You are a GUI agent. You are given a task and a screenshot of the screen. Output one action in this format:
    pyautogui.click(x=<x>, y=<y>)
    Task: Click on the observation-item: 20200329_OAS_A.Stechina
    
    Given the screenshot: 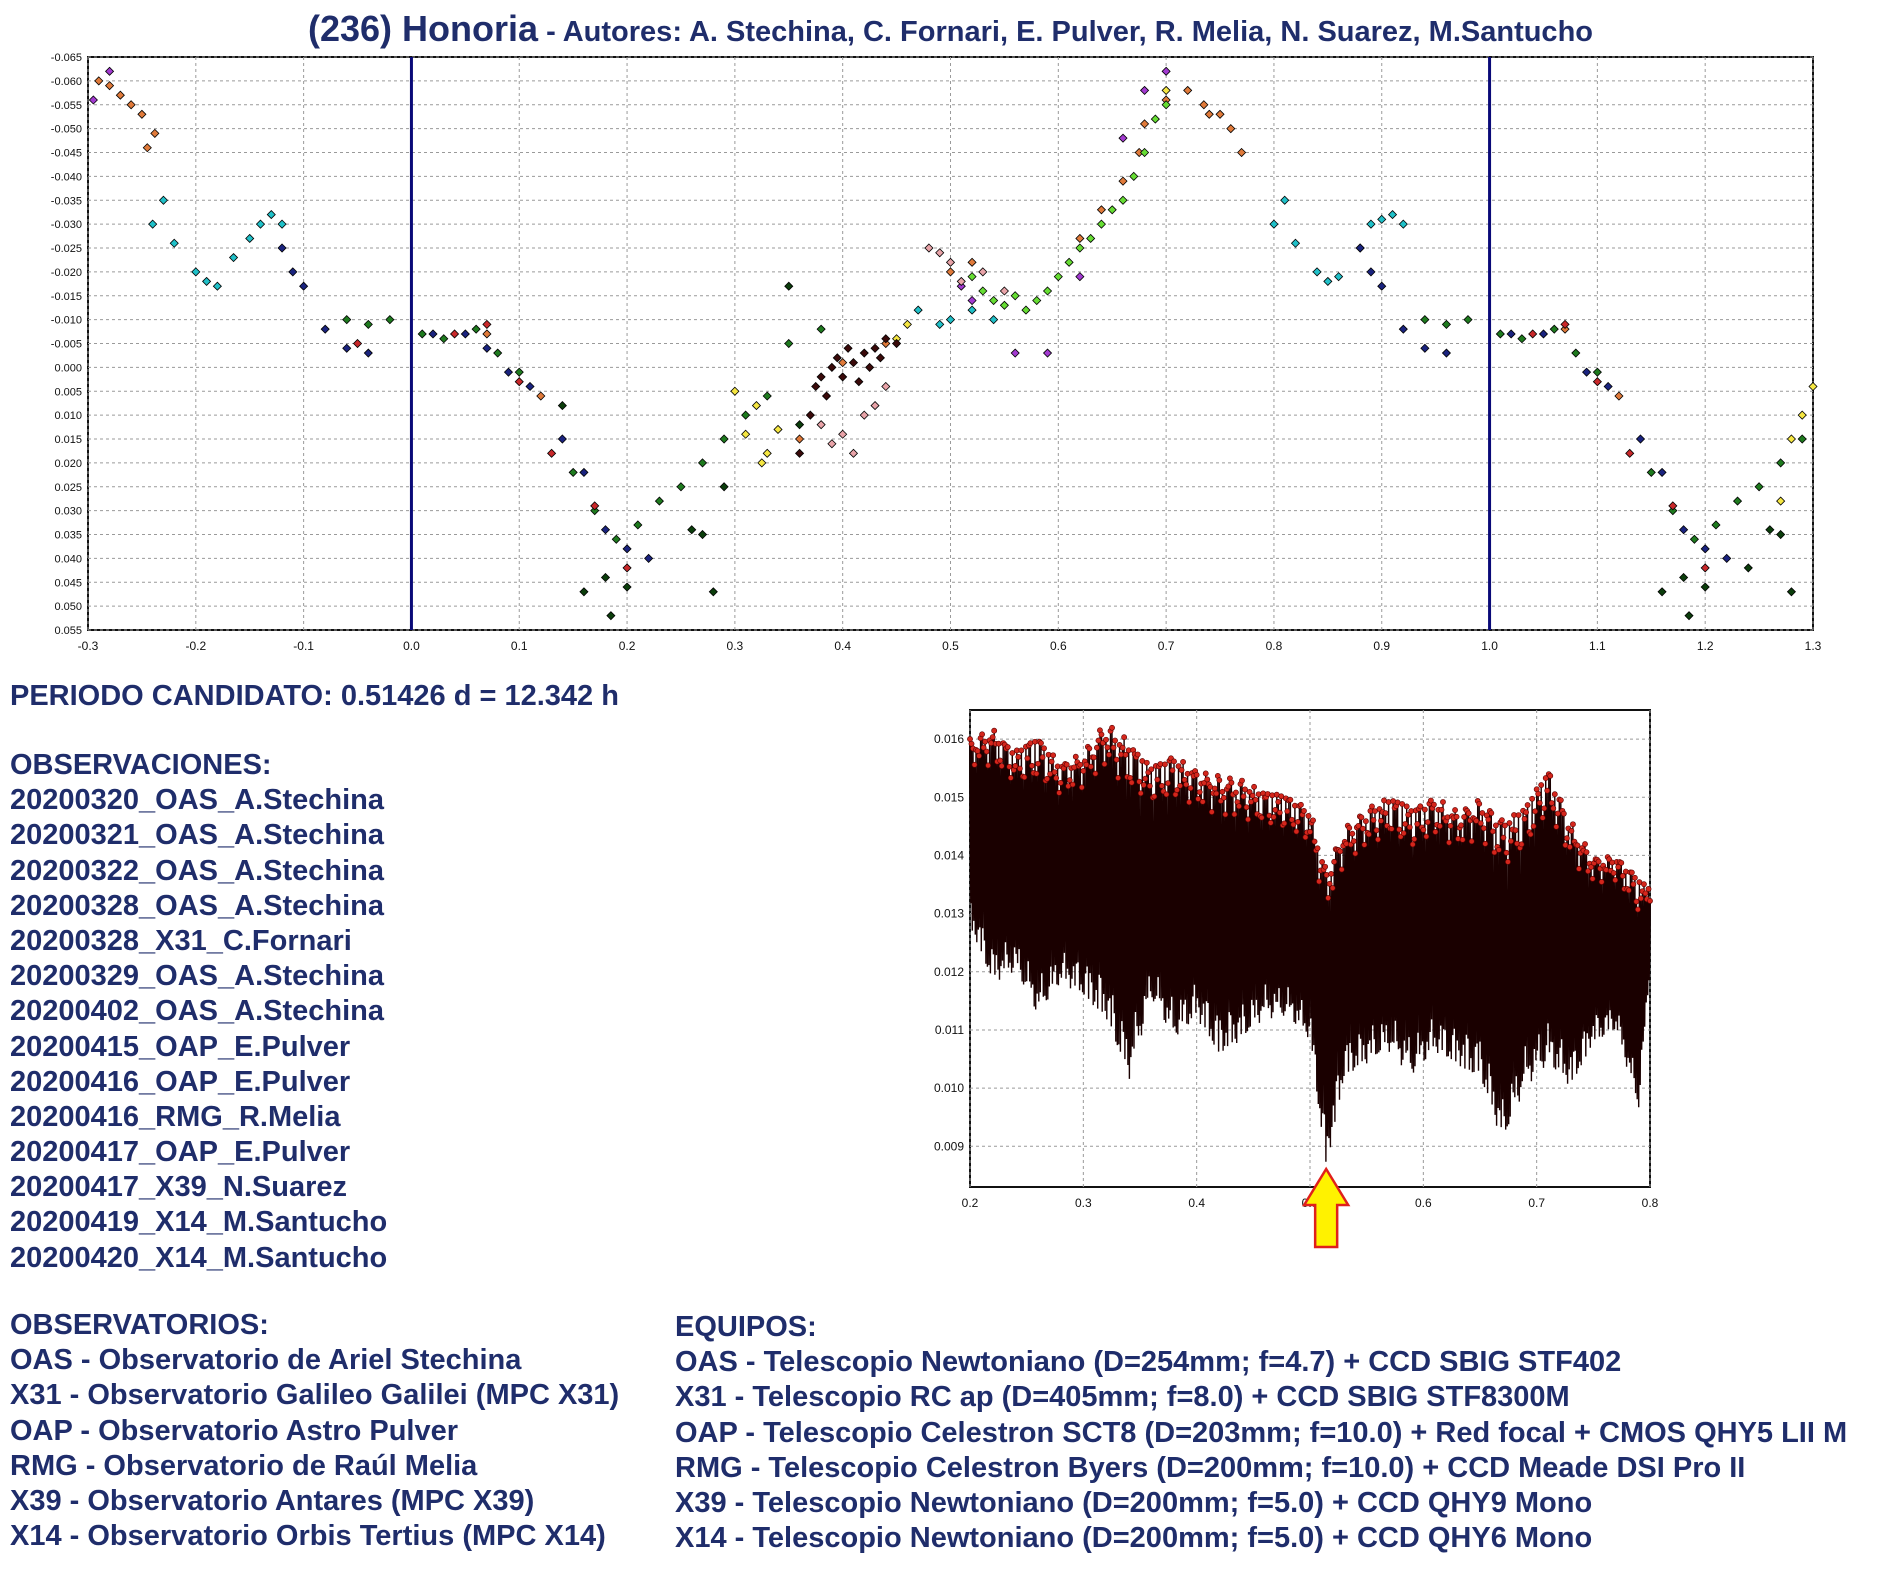 What is the action you would take?
    pyautogui.click(x=197, y=976)
    